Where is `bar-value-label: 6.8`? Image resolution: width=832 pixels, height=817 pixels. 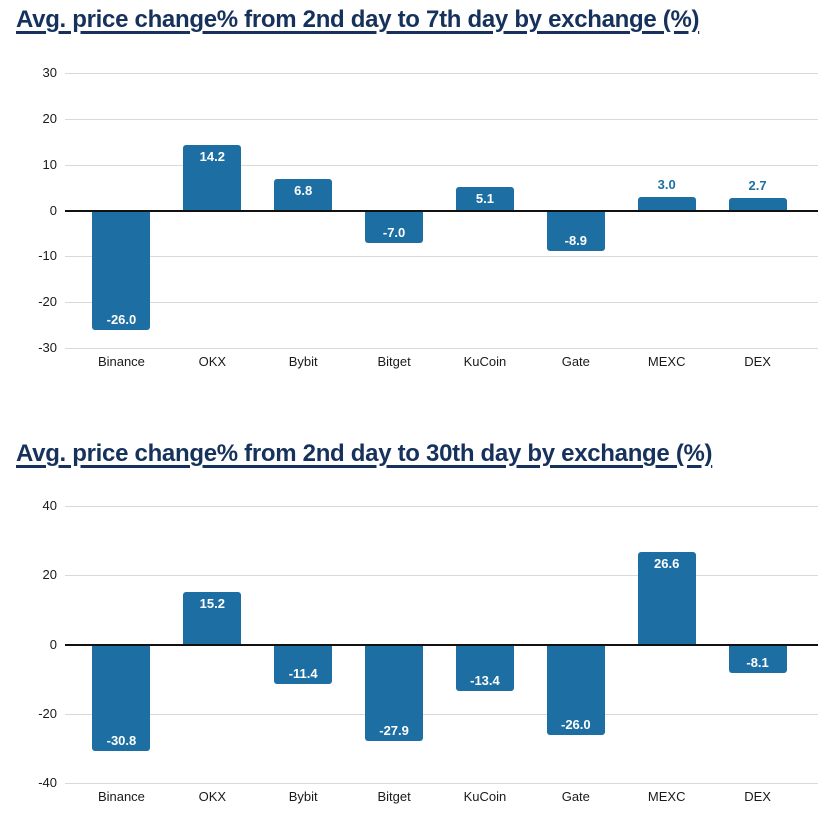
bar-value-label: 6.8 is located at coordinates (303, 191).